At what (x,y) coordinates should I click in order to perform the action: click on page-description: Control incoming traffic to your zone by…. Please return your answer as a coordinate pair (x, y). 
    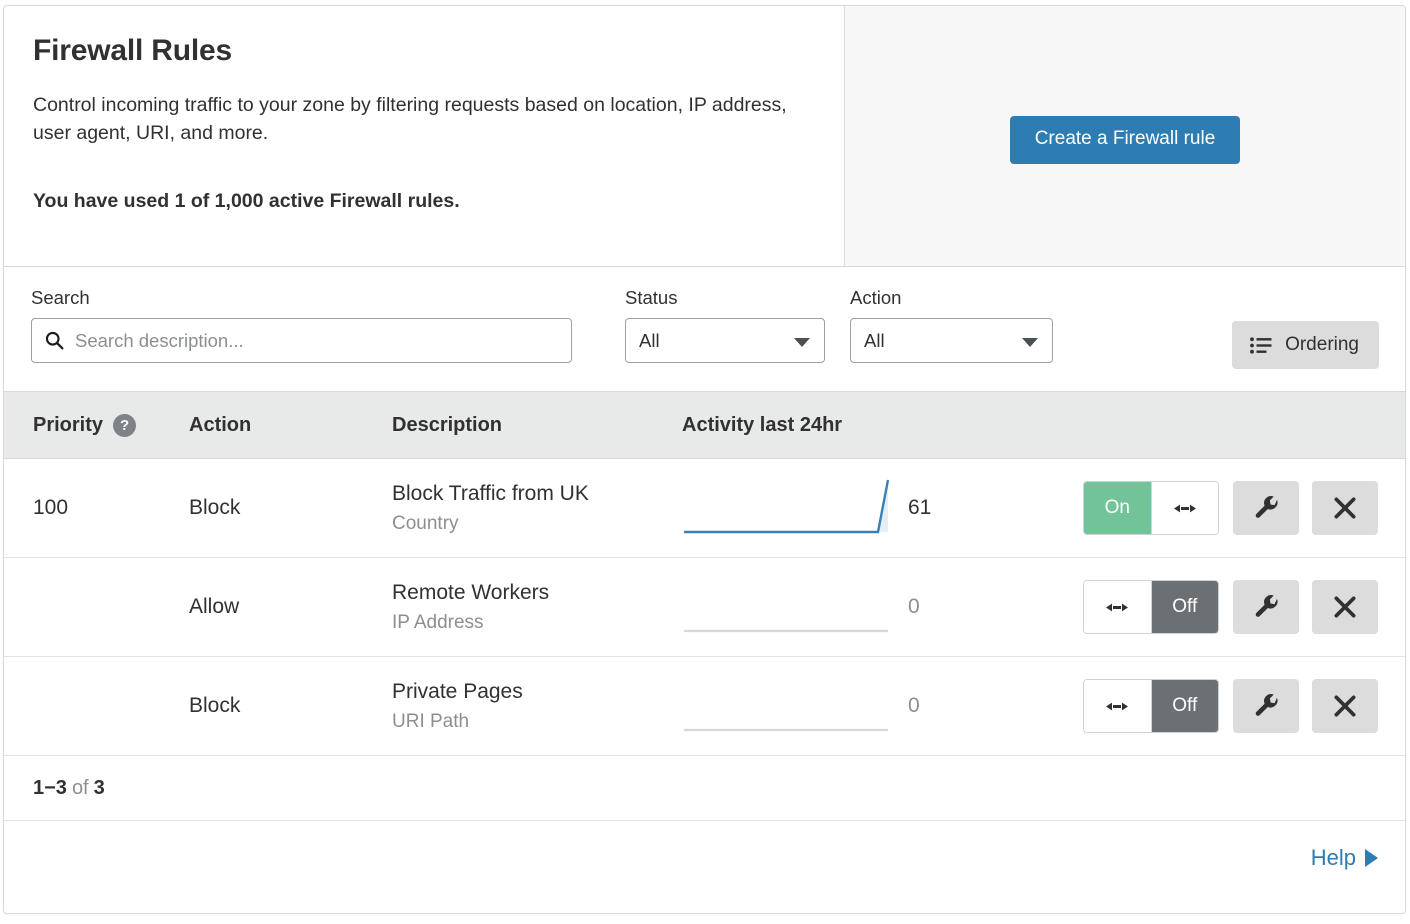
    Looking at the image, I should click on (410, 118).